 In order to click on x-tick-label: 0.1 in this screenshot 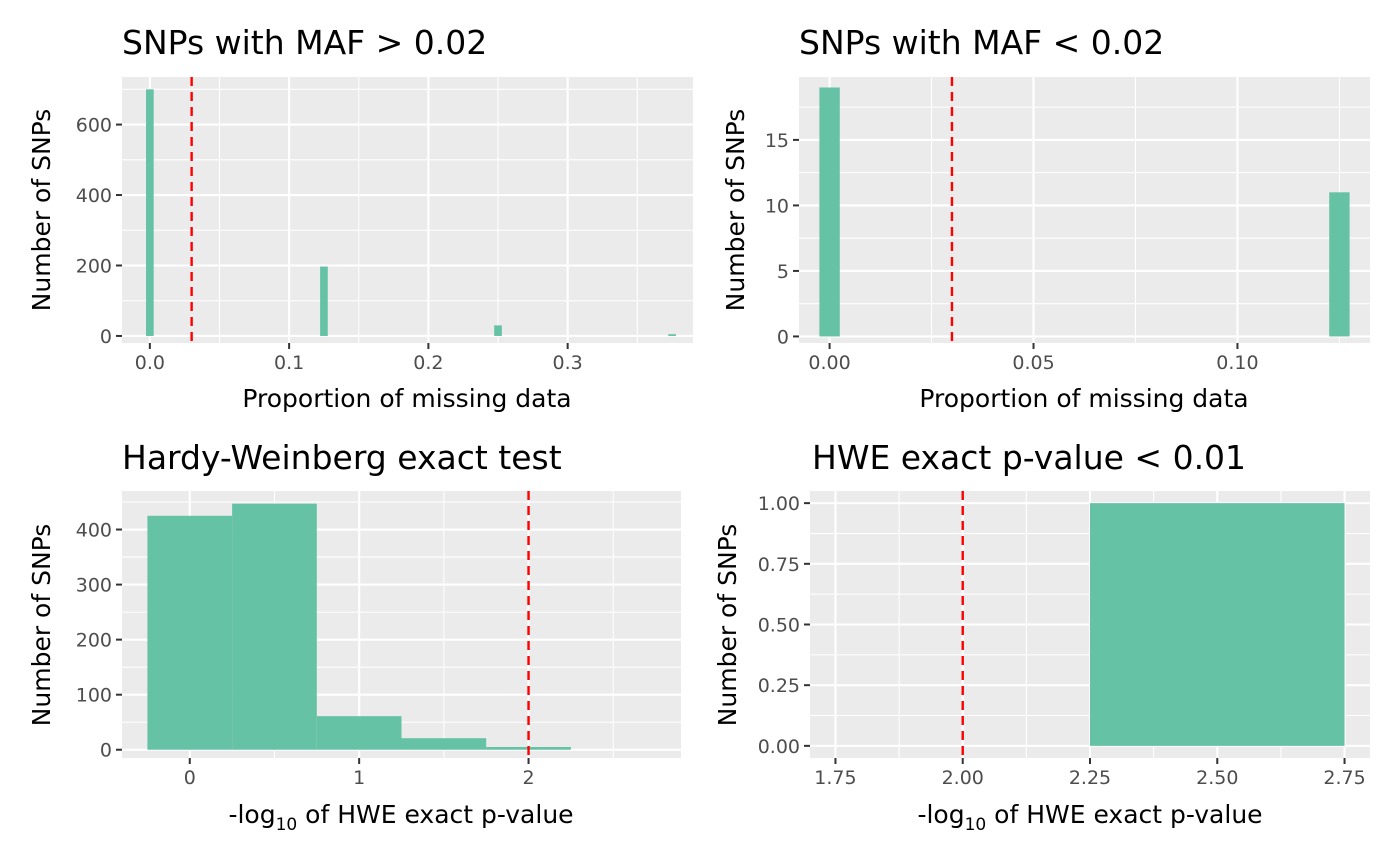, I will do `click(289, 363)`.